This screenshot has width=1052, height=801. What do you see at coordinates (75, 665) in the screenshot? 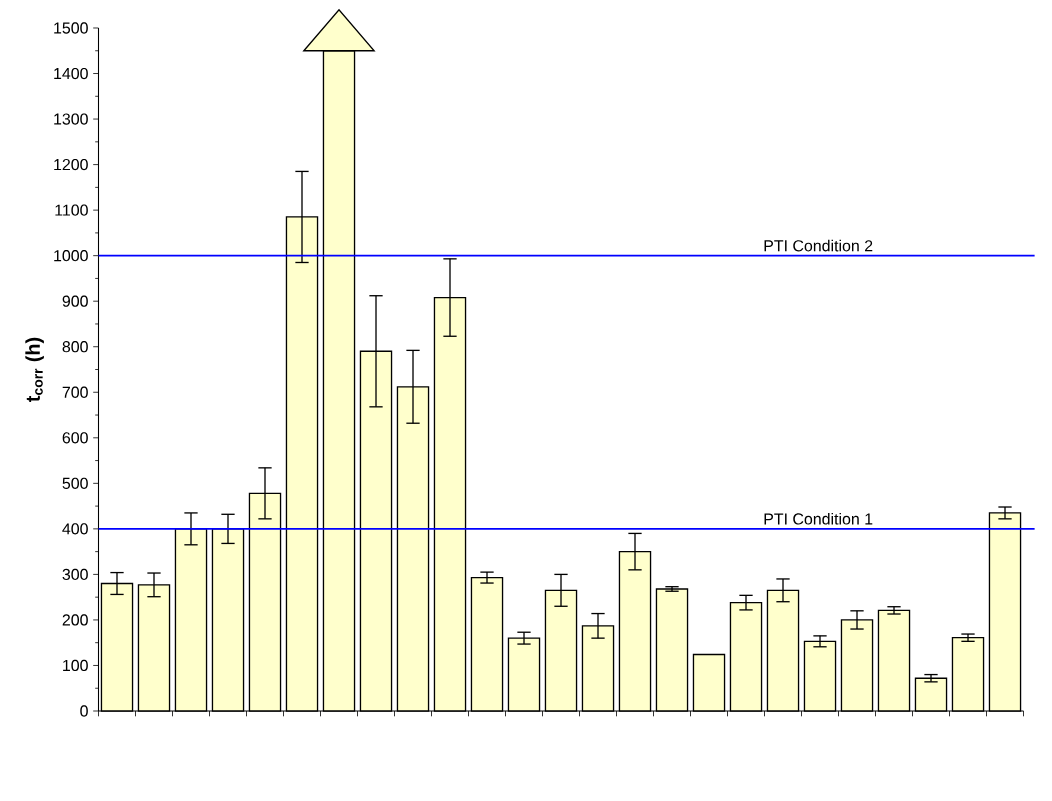
I see `y-tick-label: 100` at bounding box center [75, 665].